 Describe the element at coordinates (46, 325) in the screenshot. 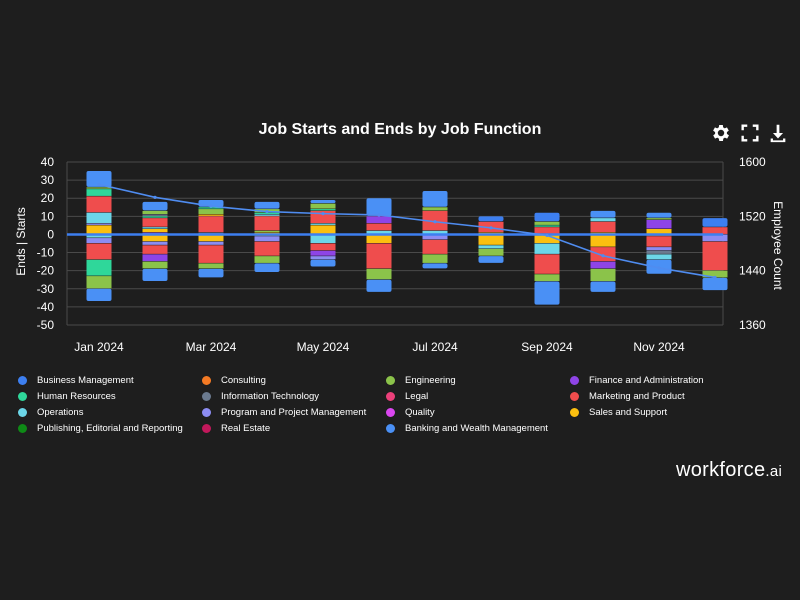

I see `y-tick-label: -50` at that location.